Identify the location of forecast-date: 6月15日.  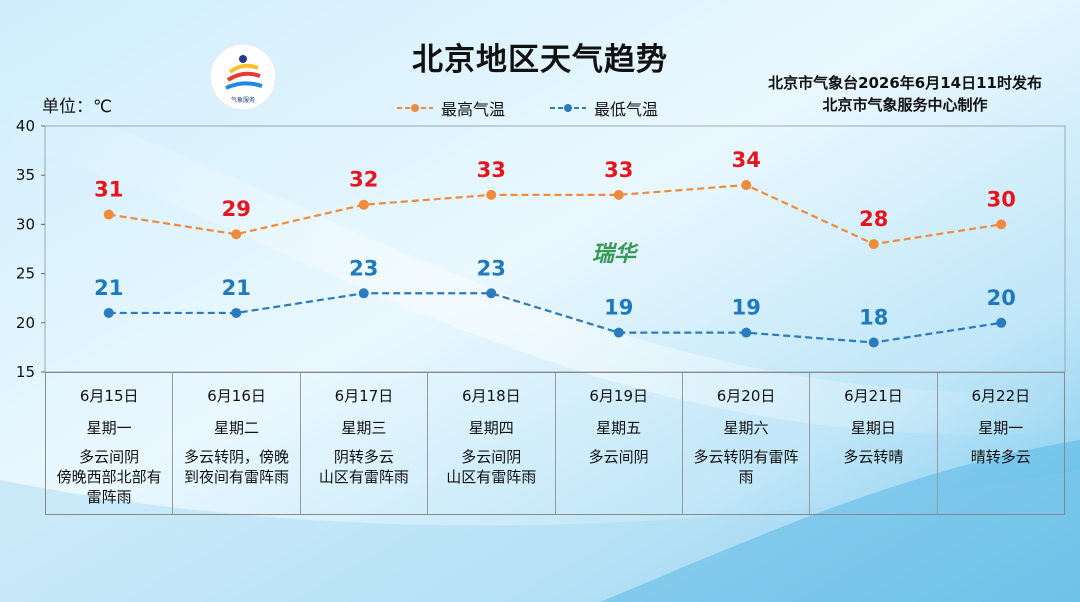
(109, 396).